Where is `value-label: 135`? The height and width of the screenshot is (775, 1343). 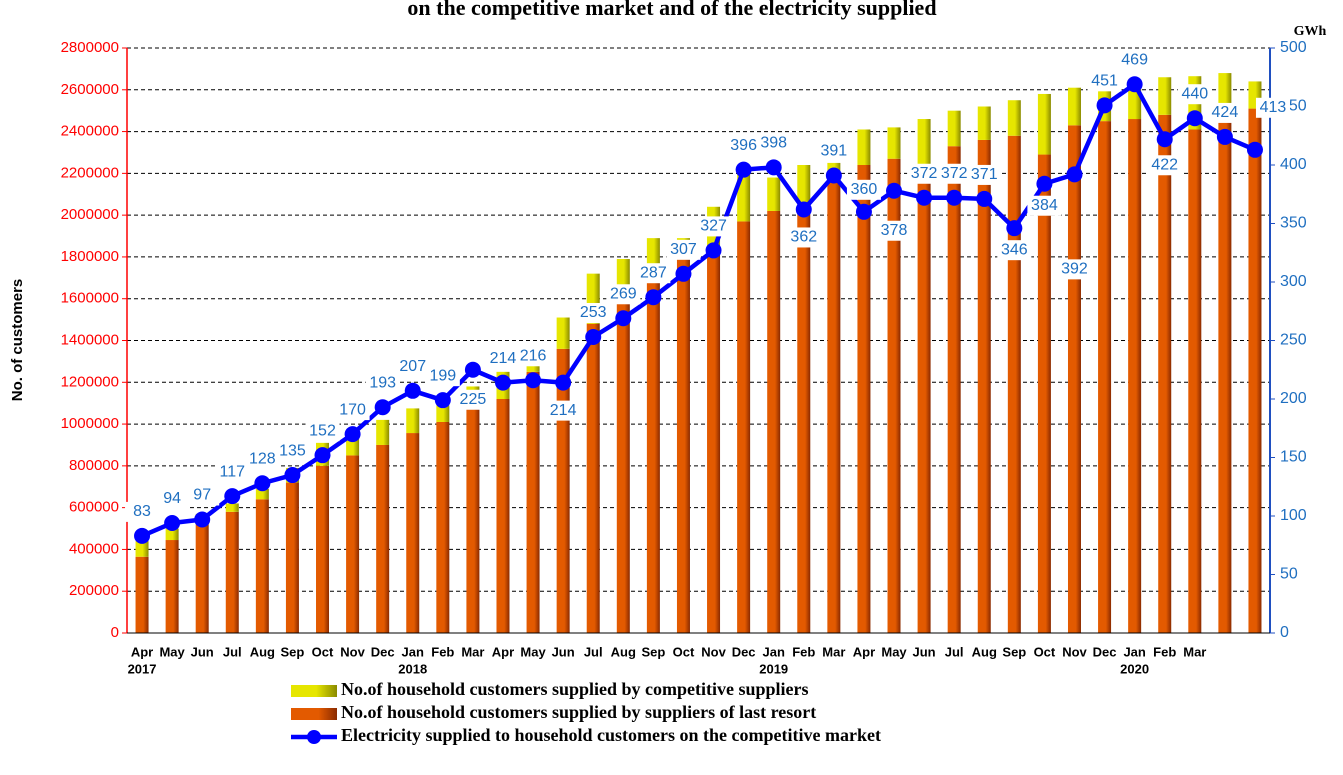
value-label: 135 is located at coordinates (292, 450).